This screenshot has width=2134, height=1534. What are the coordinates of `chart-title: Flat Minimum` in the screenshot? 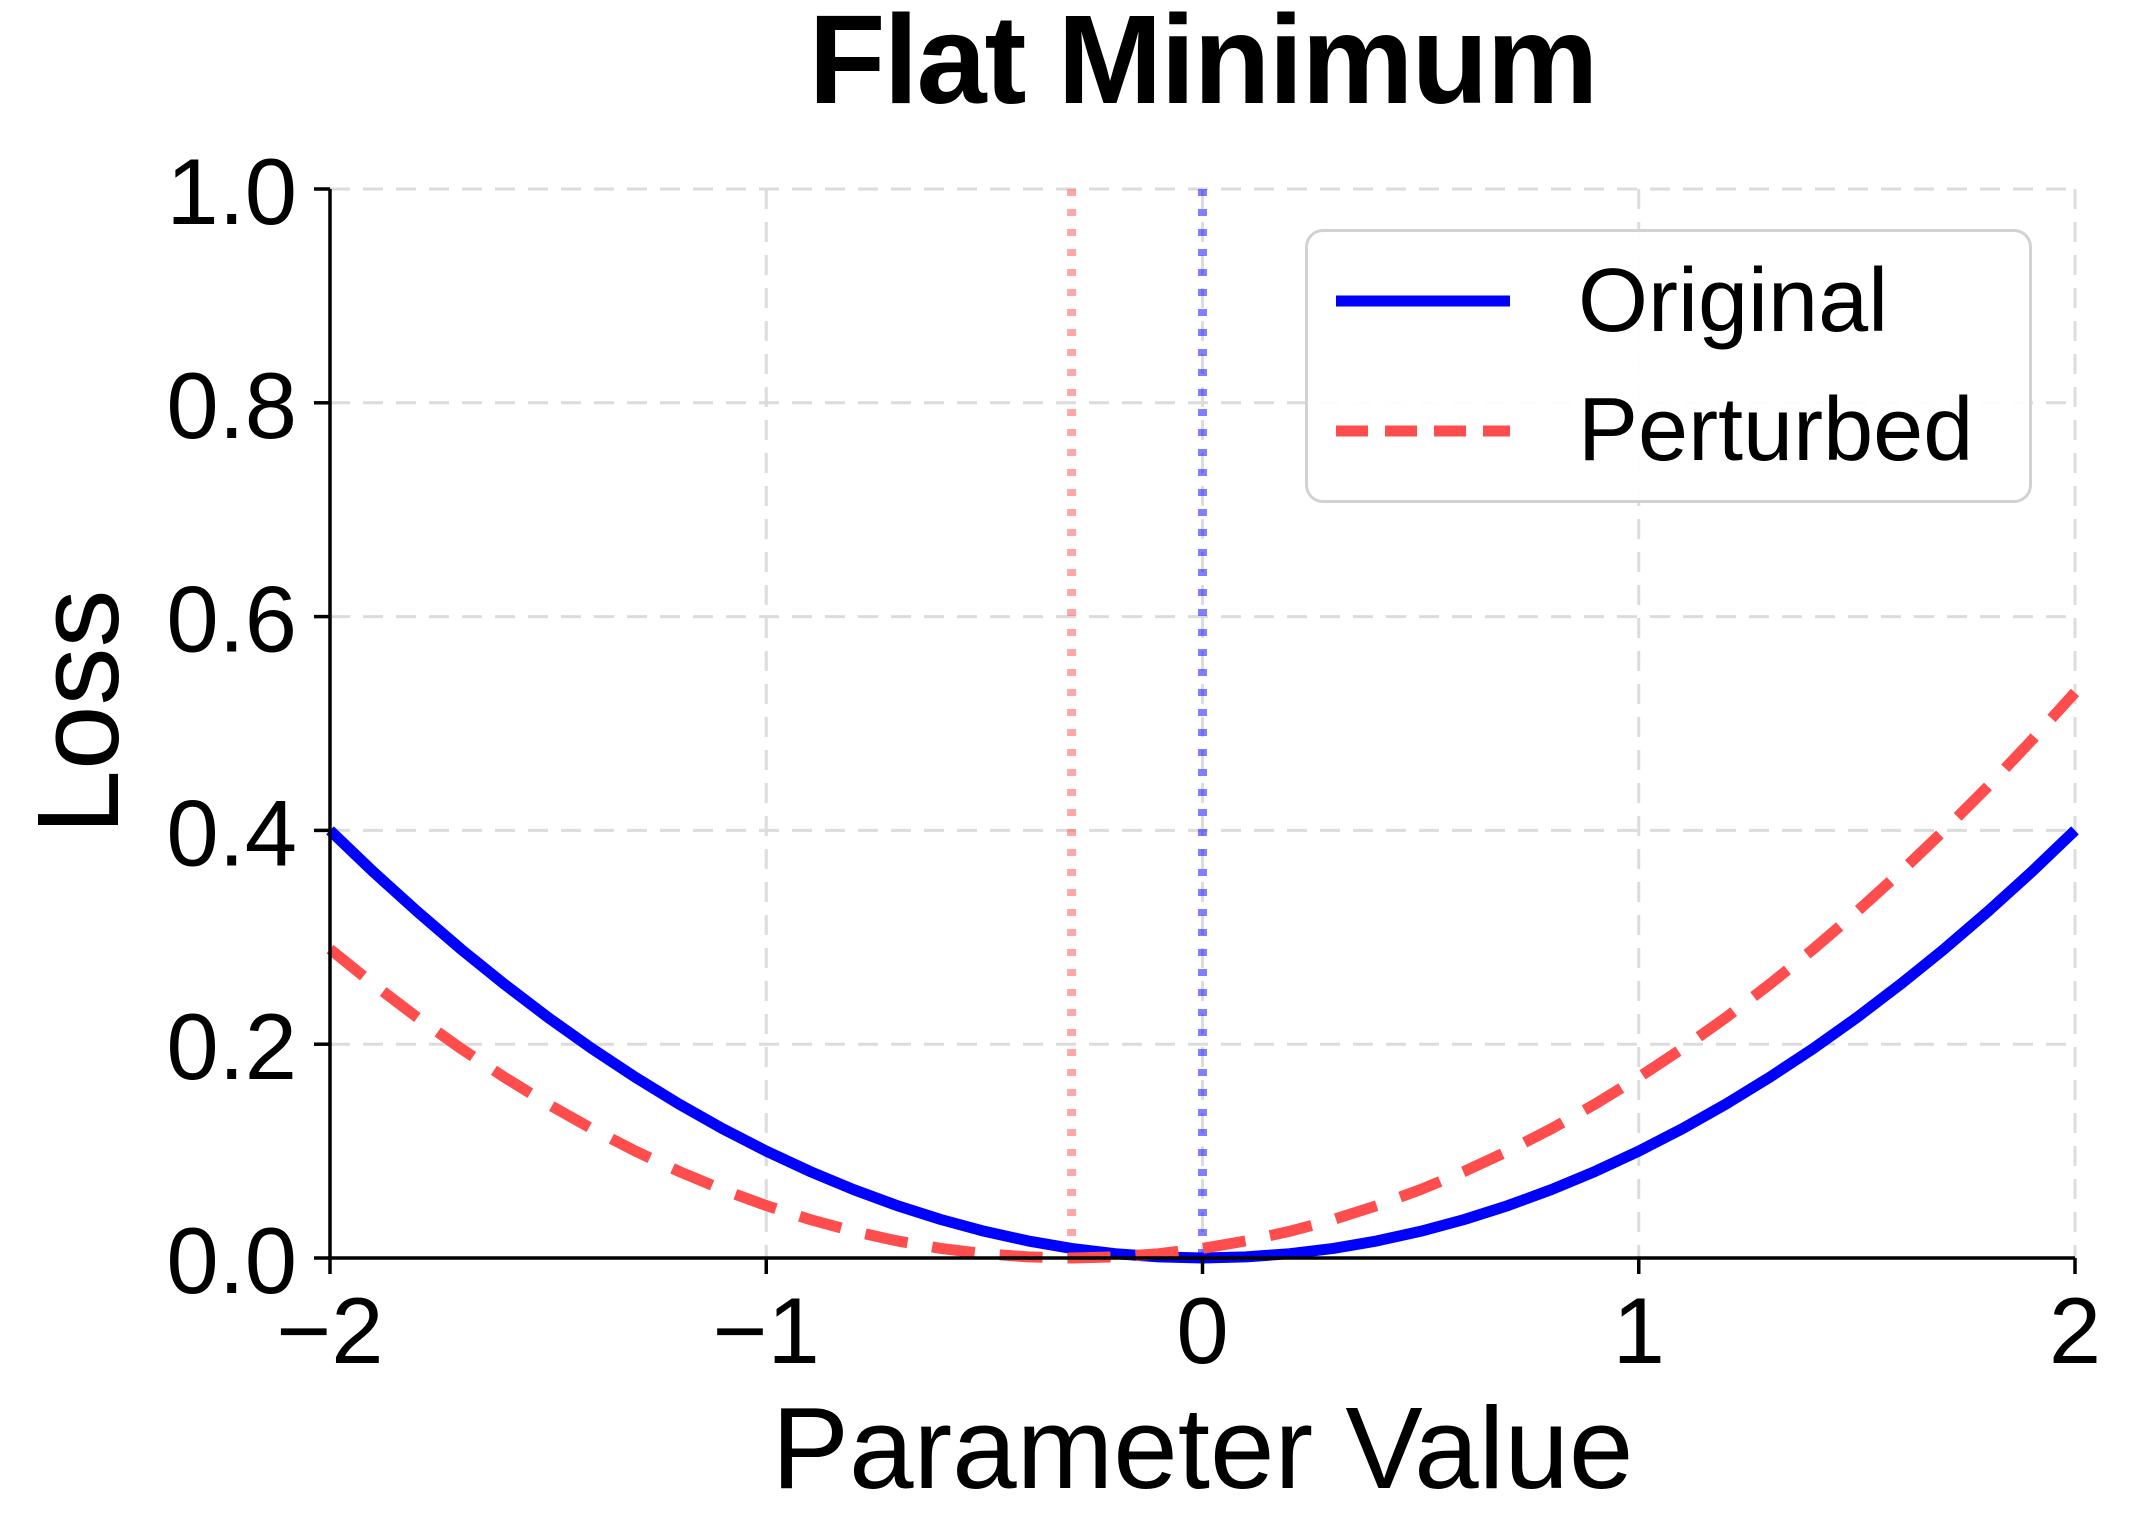 It's located at (1203, 65).